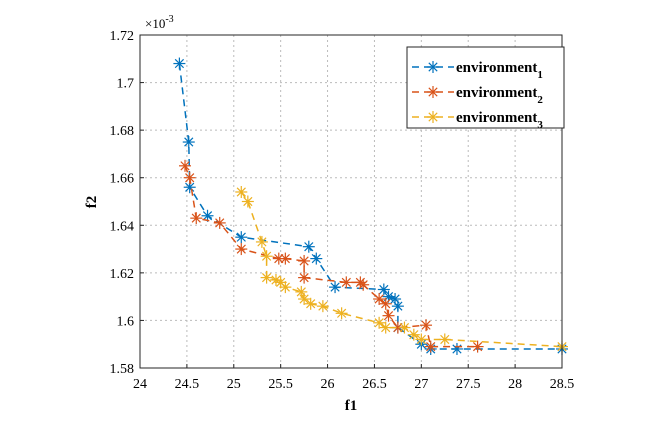 Image resolution: width=654 pixels, height=430 pixels. I want to click on y-tick-label: 1.6, so click(126, 321).